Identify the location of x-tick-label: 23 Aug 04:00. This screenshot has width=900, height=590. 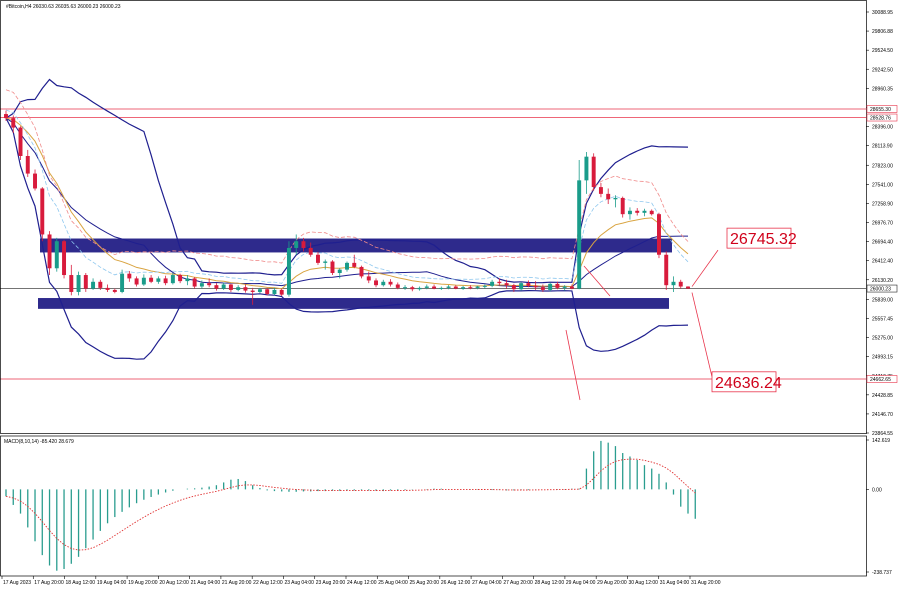
(299, 582).